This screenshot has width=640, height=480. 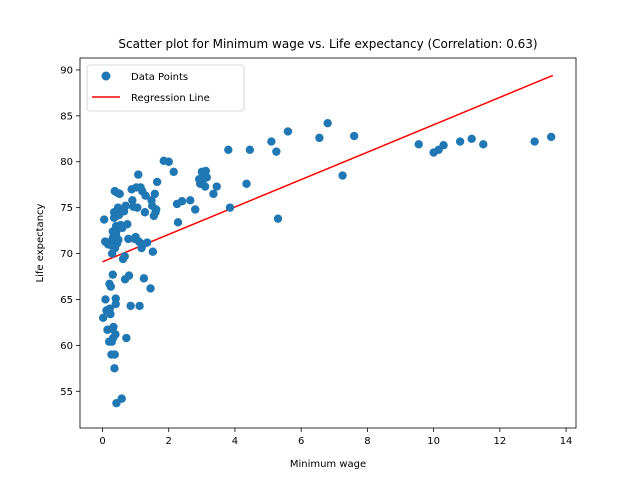 What do you see at coordinates (66, 162) in the screenshot?
I see `y-tick-label: 80` at bounding box center [66, 162].